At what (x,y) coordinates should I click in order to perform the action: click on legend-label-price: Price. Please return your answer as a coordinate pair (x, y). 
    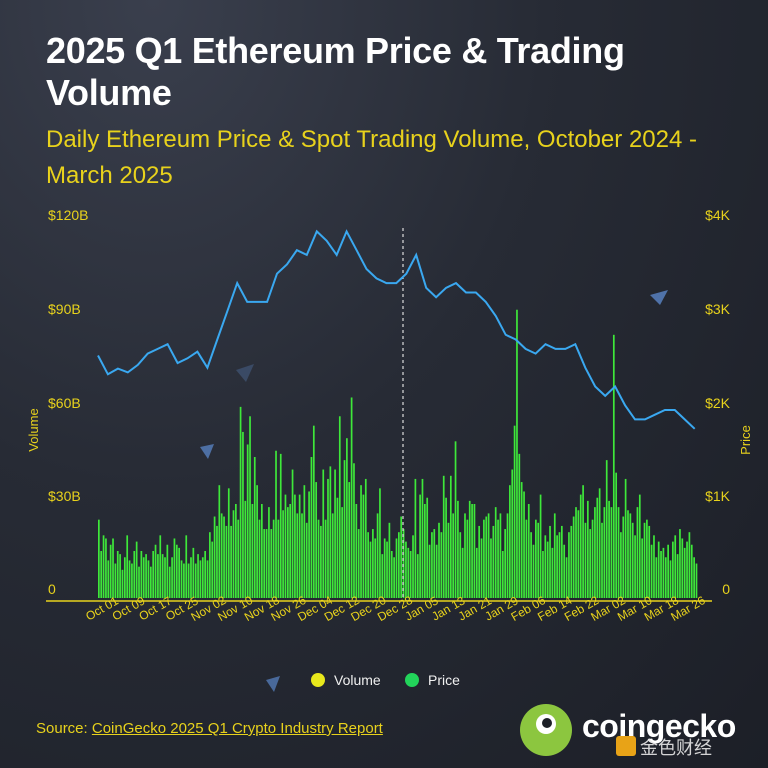
    Looking at the image, I should click on (444, 680).